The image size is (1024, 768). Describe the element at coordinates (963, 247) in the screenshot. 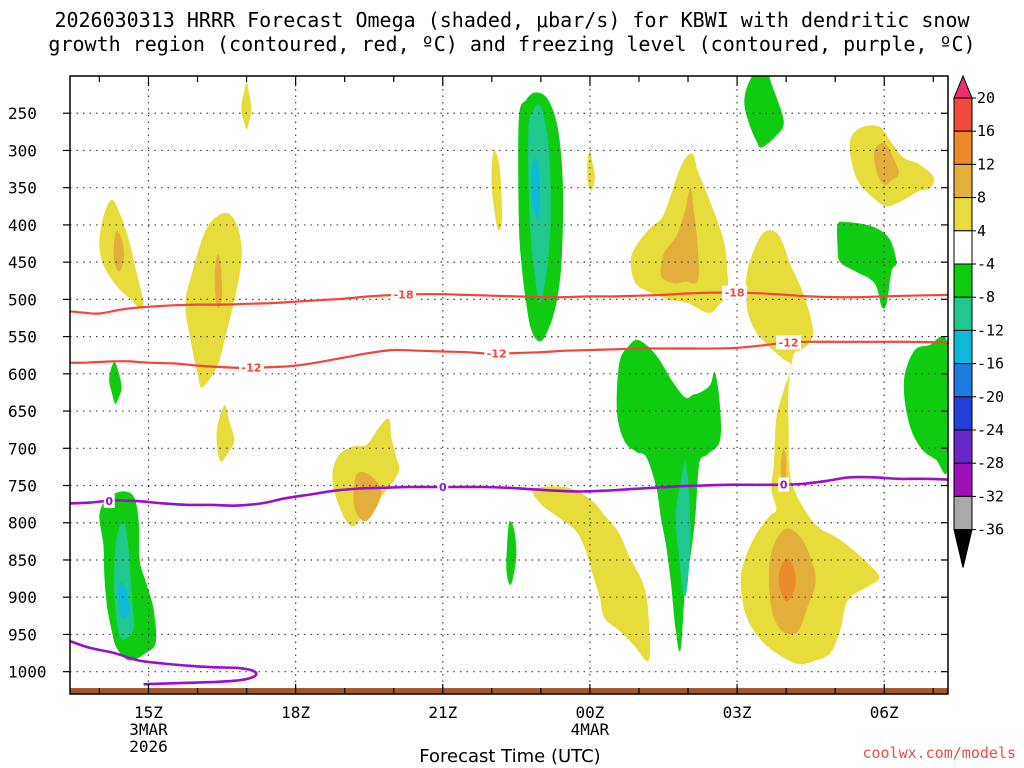

I see `colorbar-band--4 to 4` at that location.